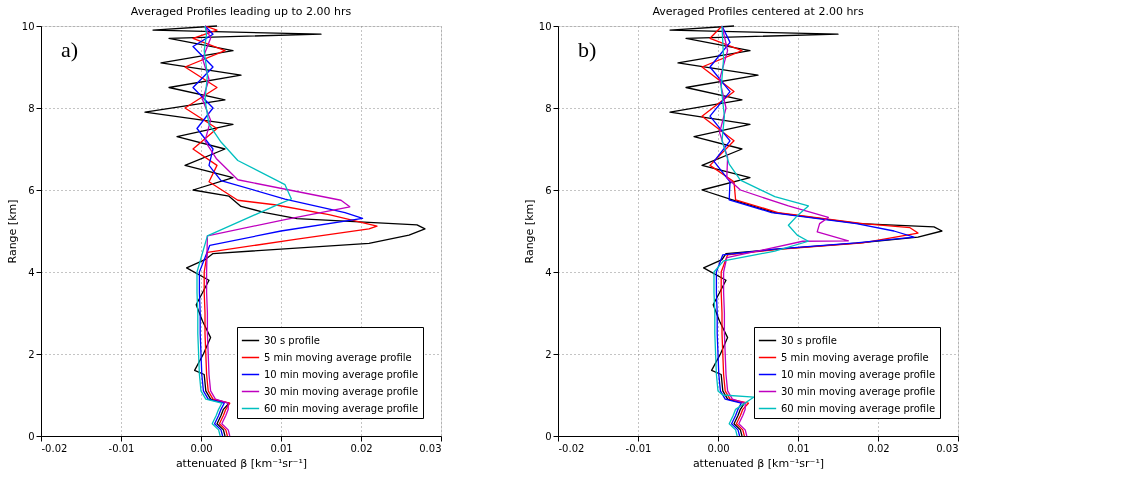 The height and width of the screenshot is (502, 1134). Describe the element at coordinates (241, 11) in the screenshot. I see `chart-title: Averaged Profiles leading up to 2.00 hrs` at that location.